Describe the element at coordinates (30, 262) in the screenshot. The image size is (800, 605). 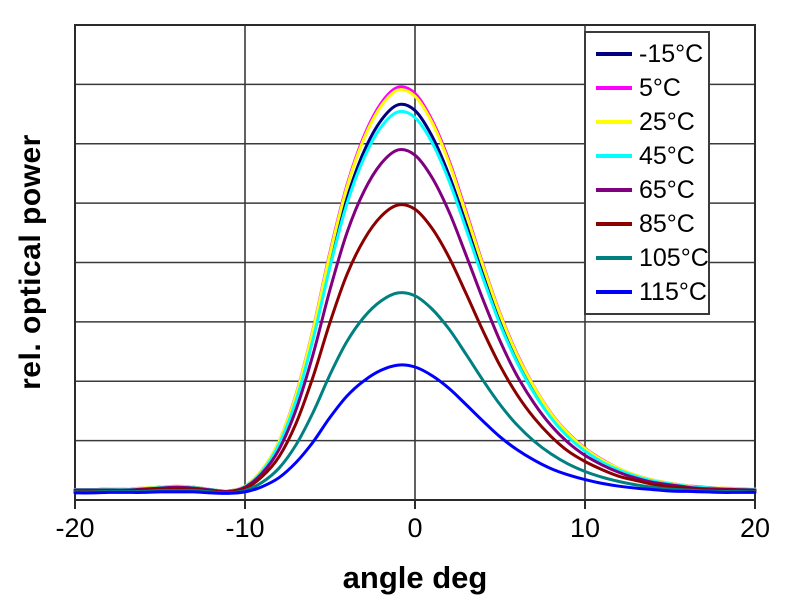
I see `y-axis-label: rel. optical power` at that location.